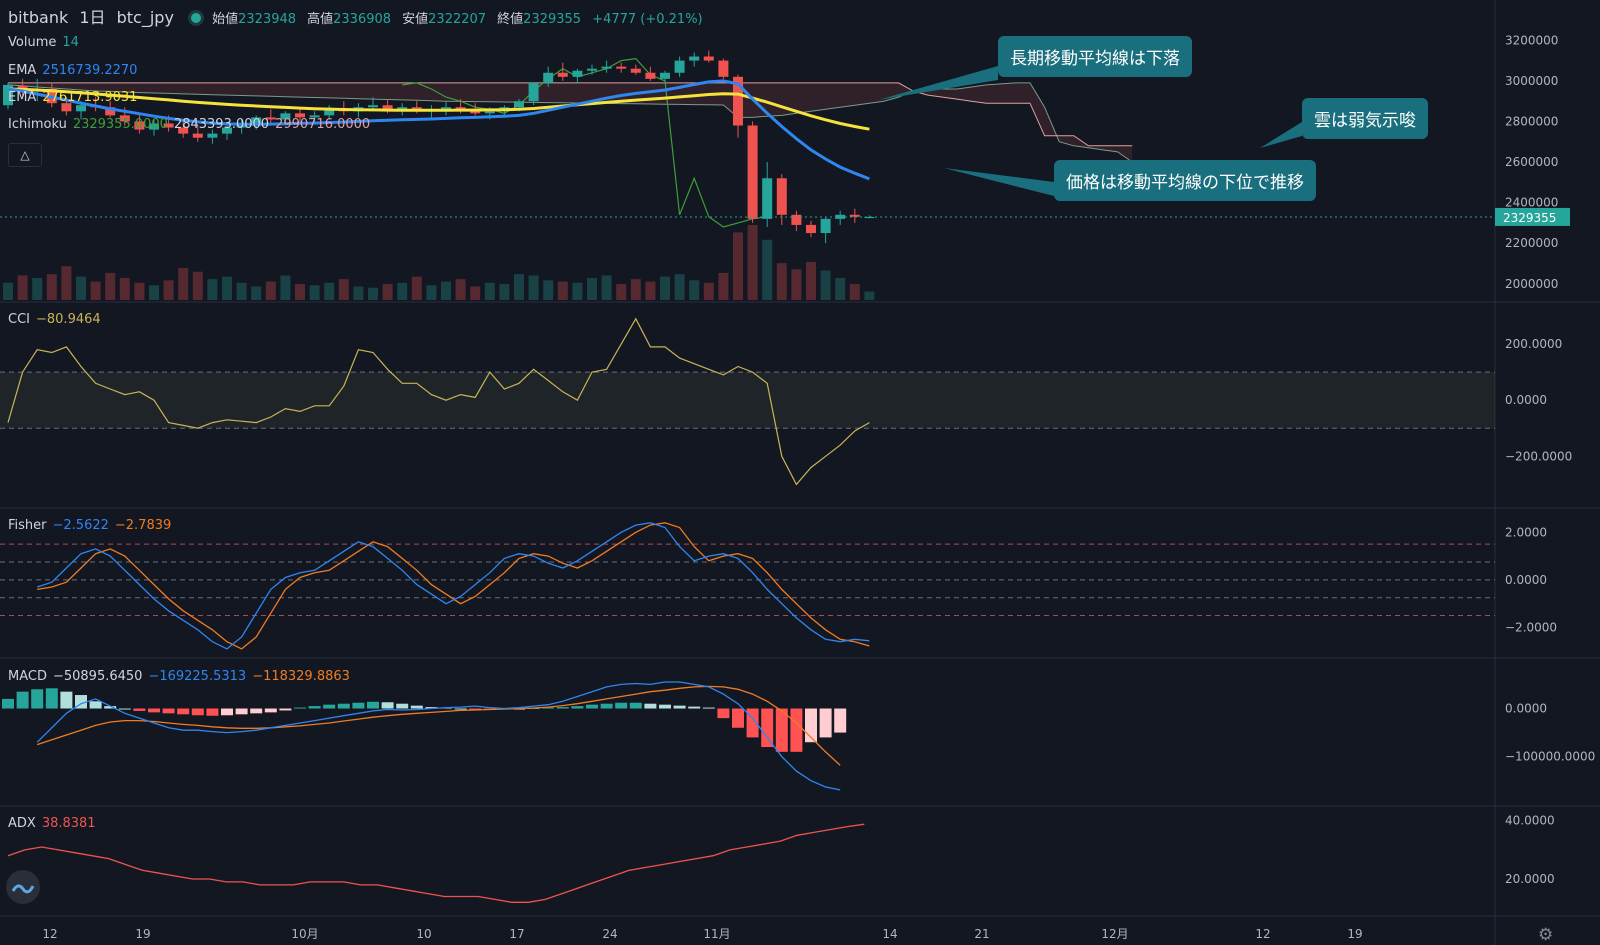 Image resolution: width=1600 pixels, height=945 pixels. What do you see at coordinates (97, 676) in the screenshot?
I see `legend-macd-v1: −50895.6450` at bounding box center [97, 676].